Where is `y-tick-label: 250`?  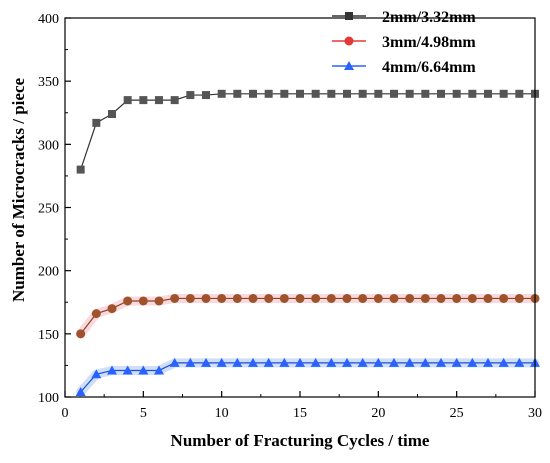
y-tick-label: 250 is located at coordinates (48, 209).